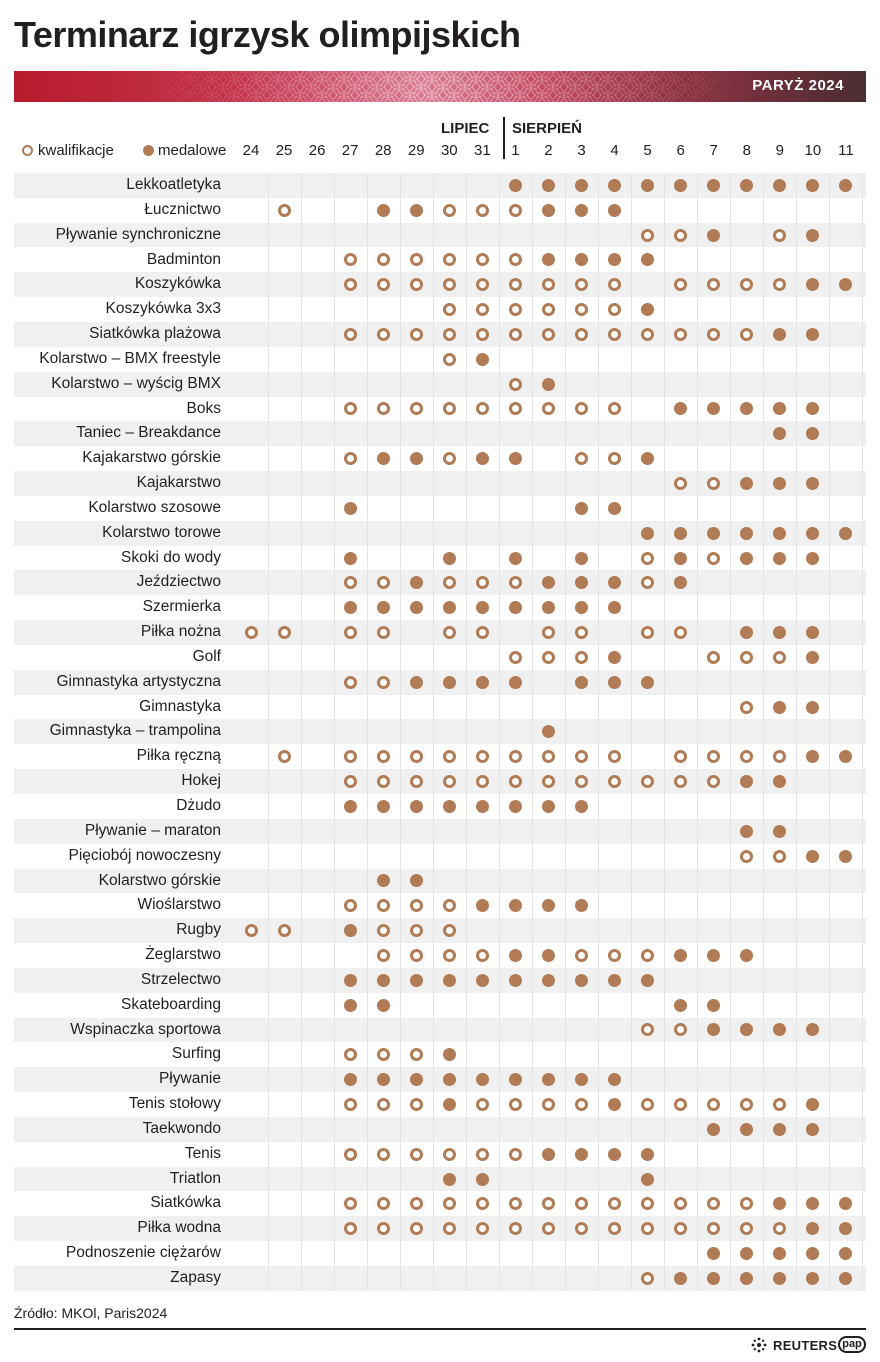 The height and width of the screenshot is (1362, 880). Describe the element at coordinates (178, 582) in the screenshot. I see `sport-label: Jeździectwo` at that location.